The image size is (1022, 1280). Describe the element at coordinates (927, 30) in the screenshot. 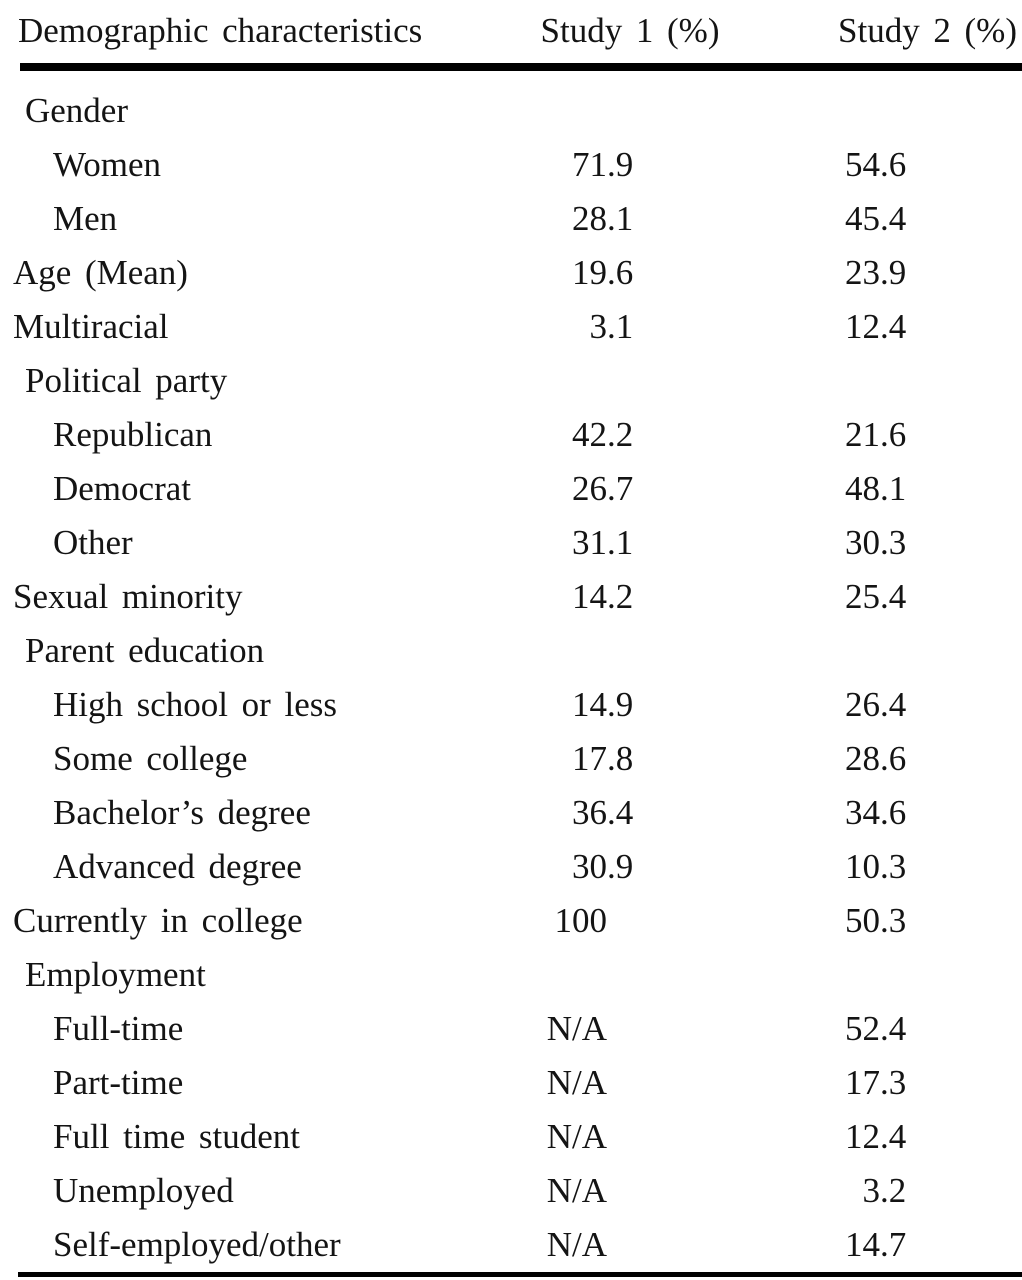

I see `column-header-study-2: Study 2 (%)` at that location.